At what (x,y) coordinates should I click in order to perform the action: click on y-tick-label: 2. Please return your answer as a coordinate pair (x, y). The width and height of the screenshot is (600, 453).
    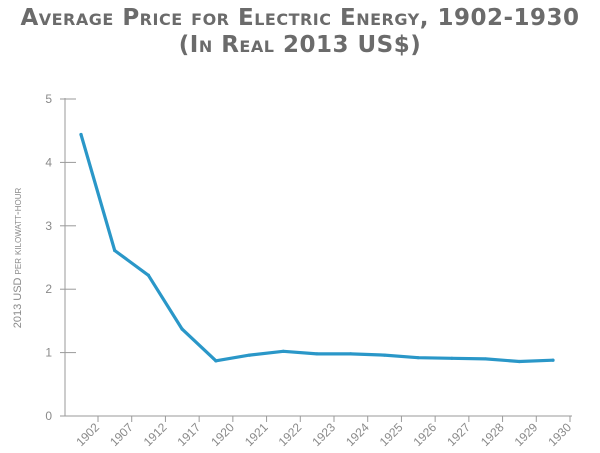
    Looking at the image, I should click on (48, 289).